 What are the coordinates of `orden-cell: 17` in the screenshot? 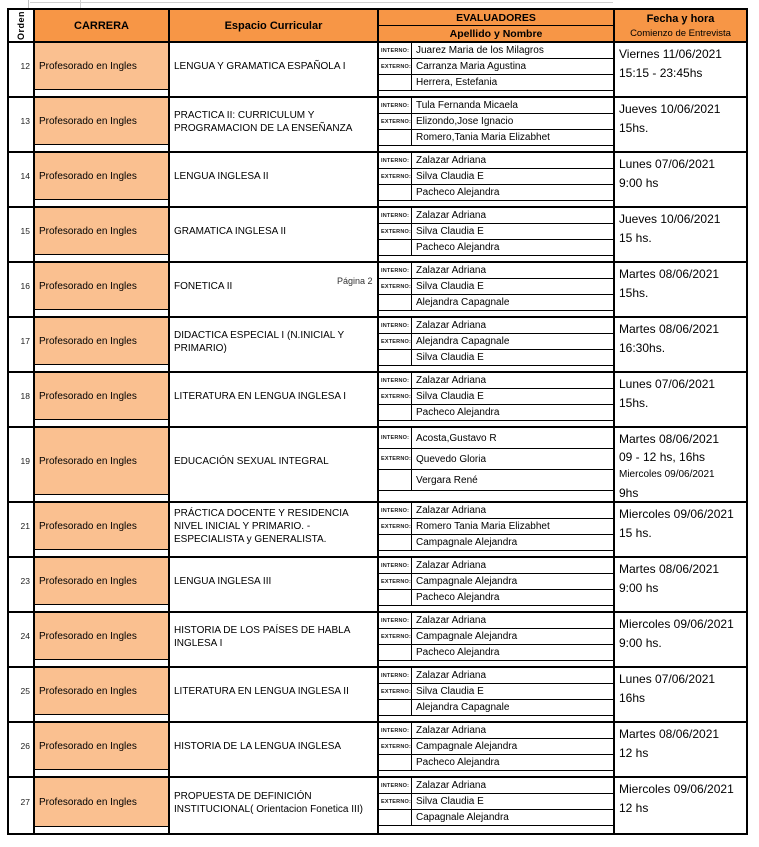 It's located at (22, 344).